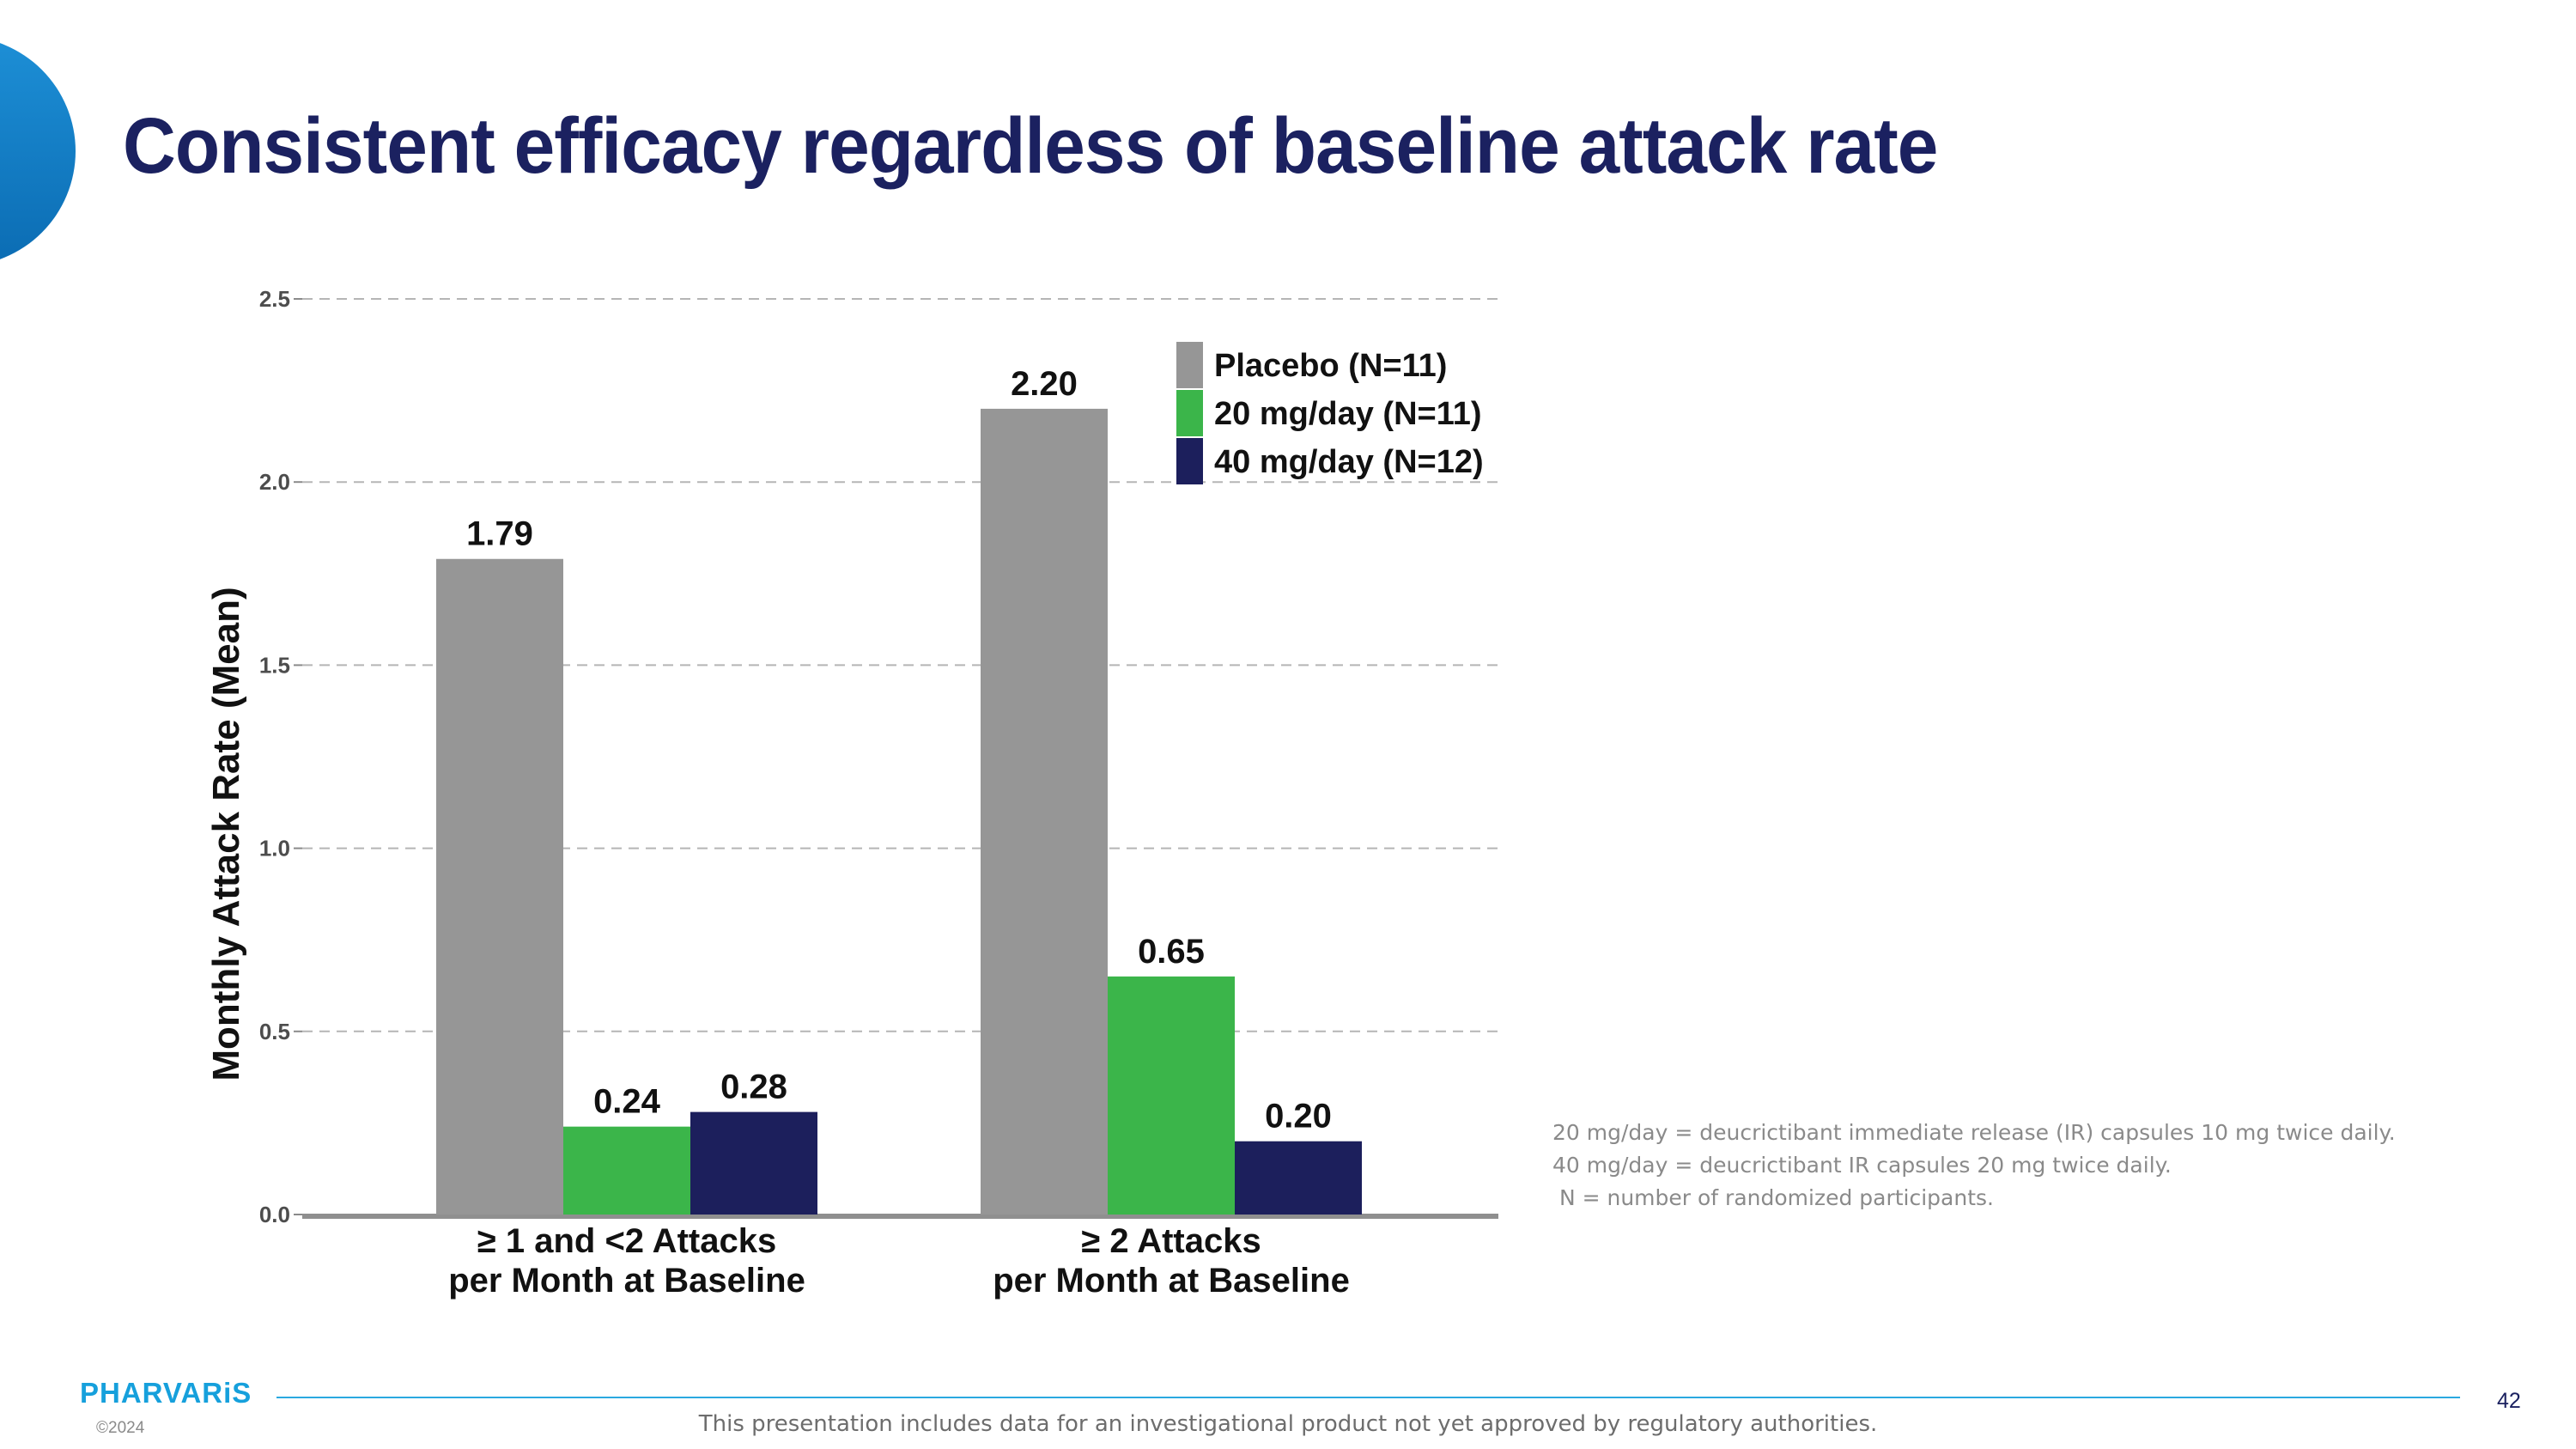  I want to click on legend-label: 40 mg/day (N=12), so click(1349, 462).